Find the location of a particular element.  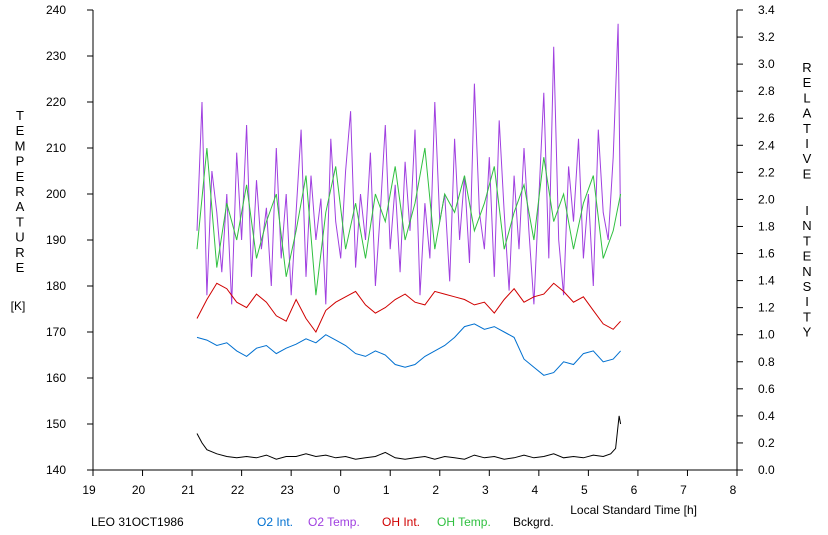

legend-entry: O2 Int. is located at coordinates (275, 522).